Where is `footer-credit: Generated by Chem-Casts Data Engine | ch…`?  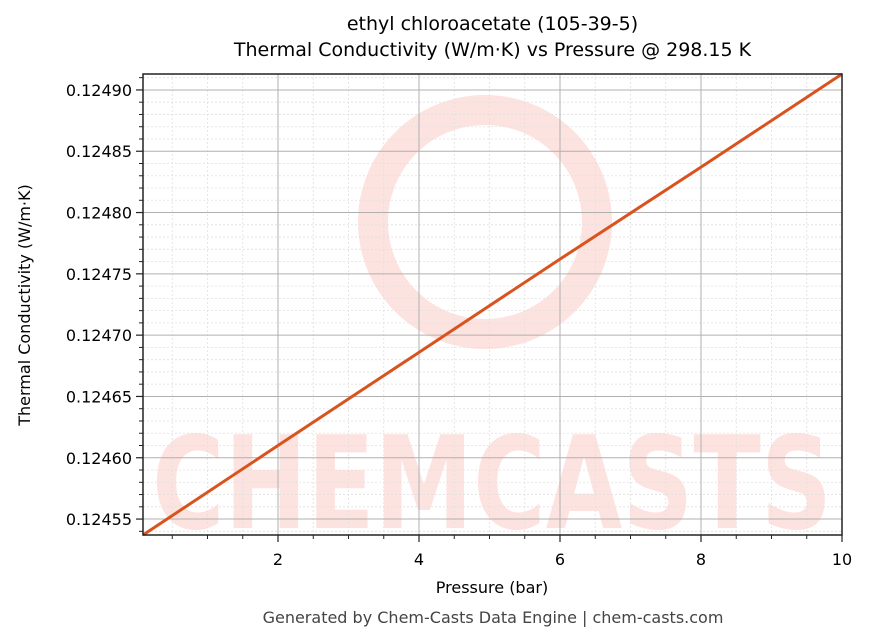 footer-credit: Generated by Chem-Casts Data Engine | ch… is located at coordinates (493, 617).